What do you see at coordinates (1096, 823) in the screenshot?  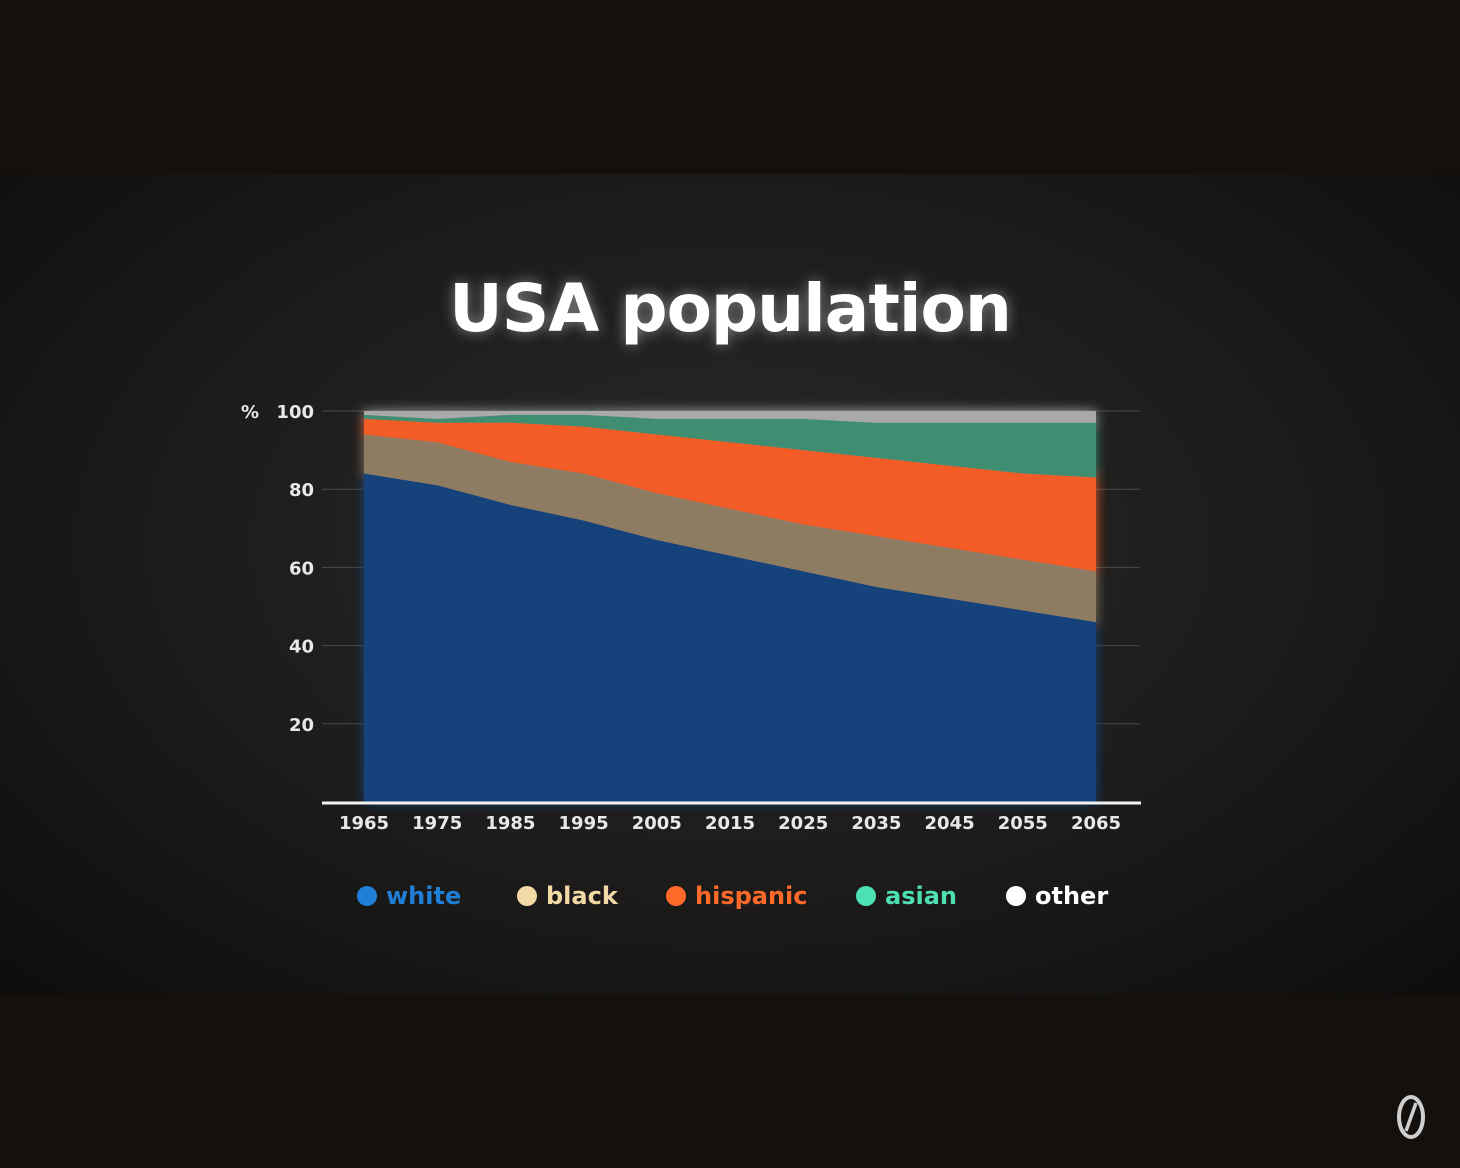 I see `x-tick-label: 2065` at bounding box center [1096, 823].